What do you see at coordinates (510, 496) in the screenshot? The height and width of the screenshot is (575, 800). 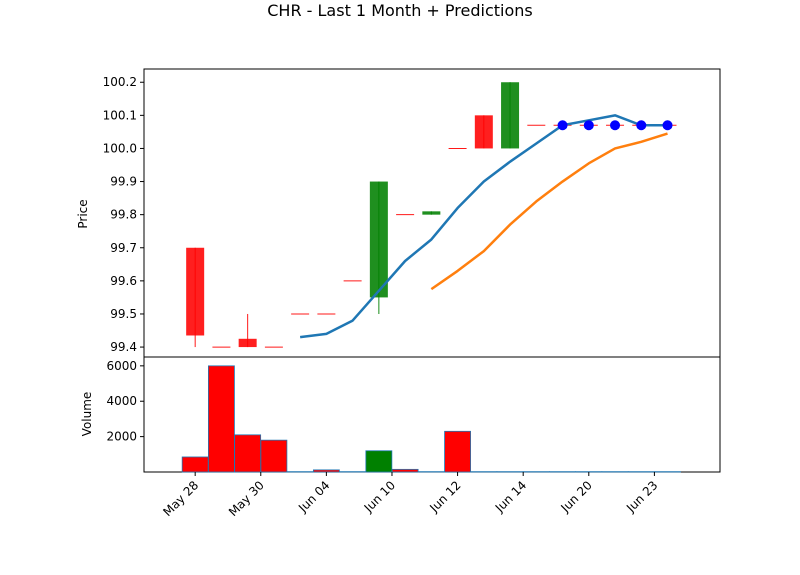 I see `x-tick-label: Jun 14` at bounding box center [510, 496].